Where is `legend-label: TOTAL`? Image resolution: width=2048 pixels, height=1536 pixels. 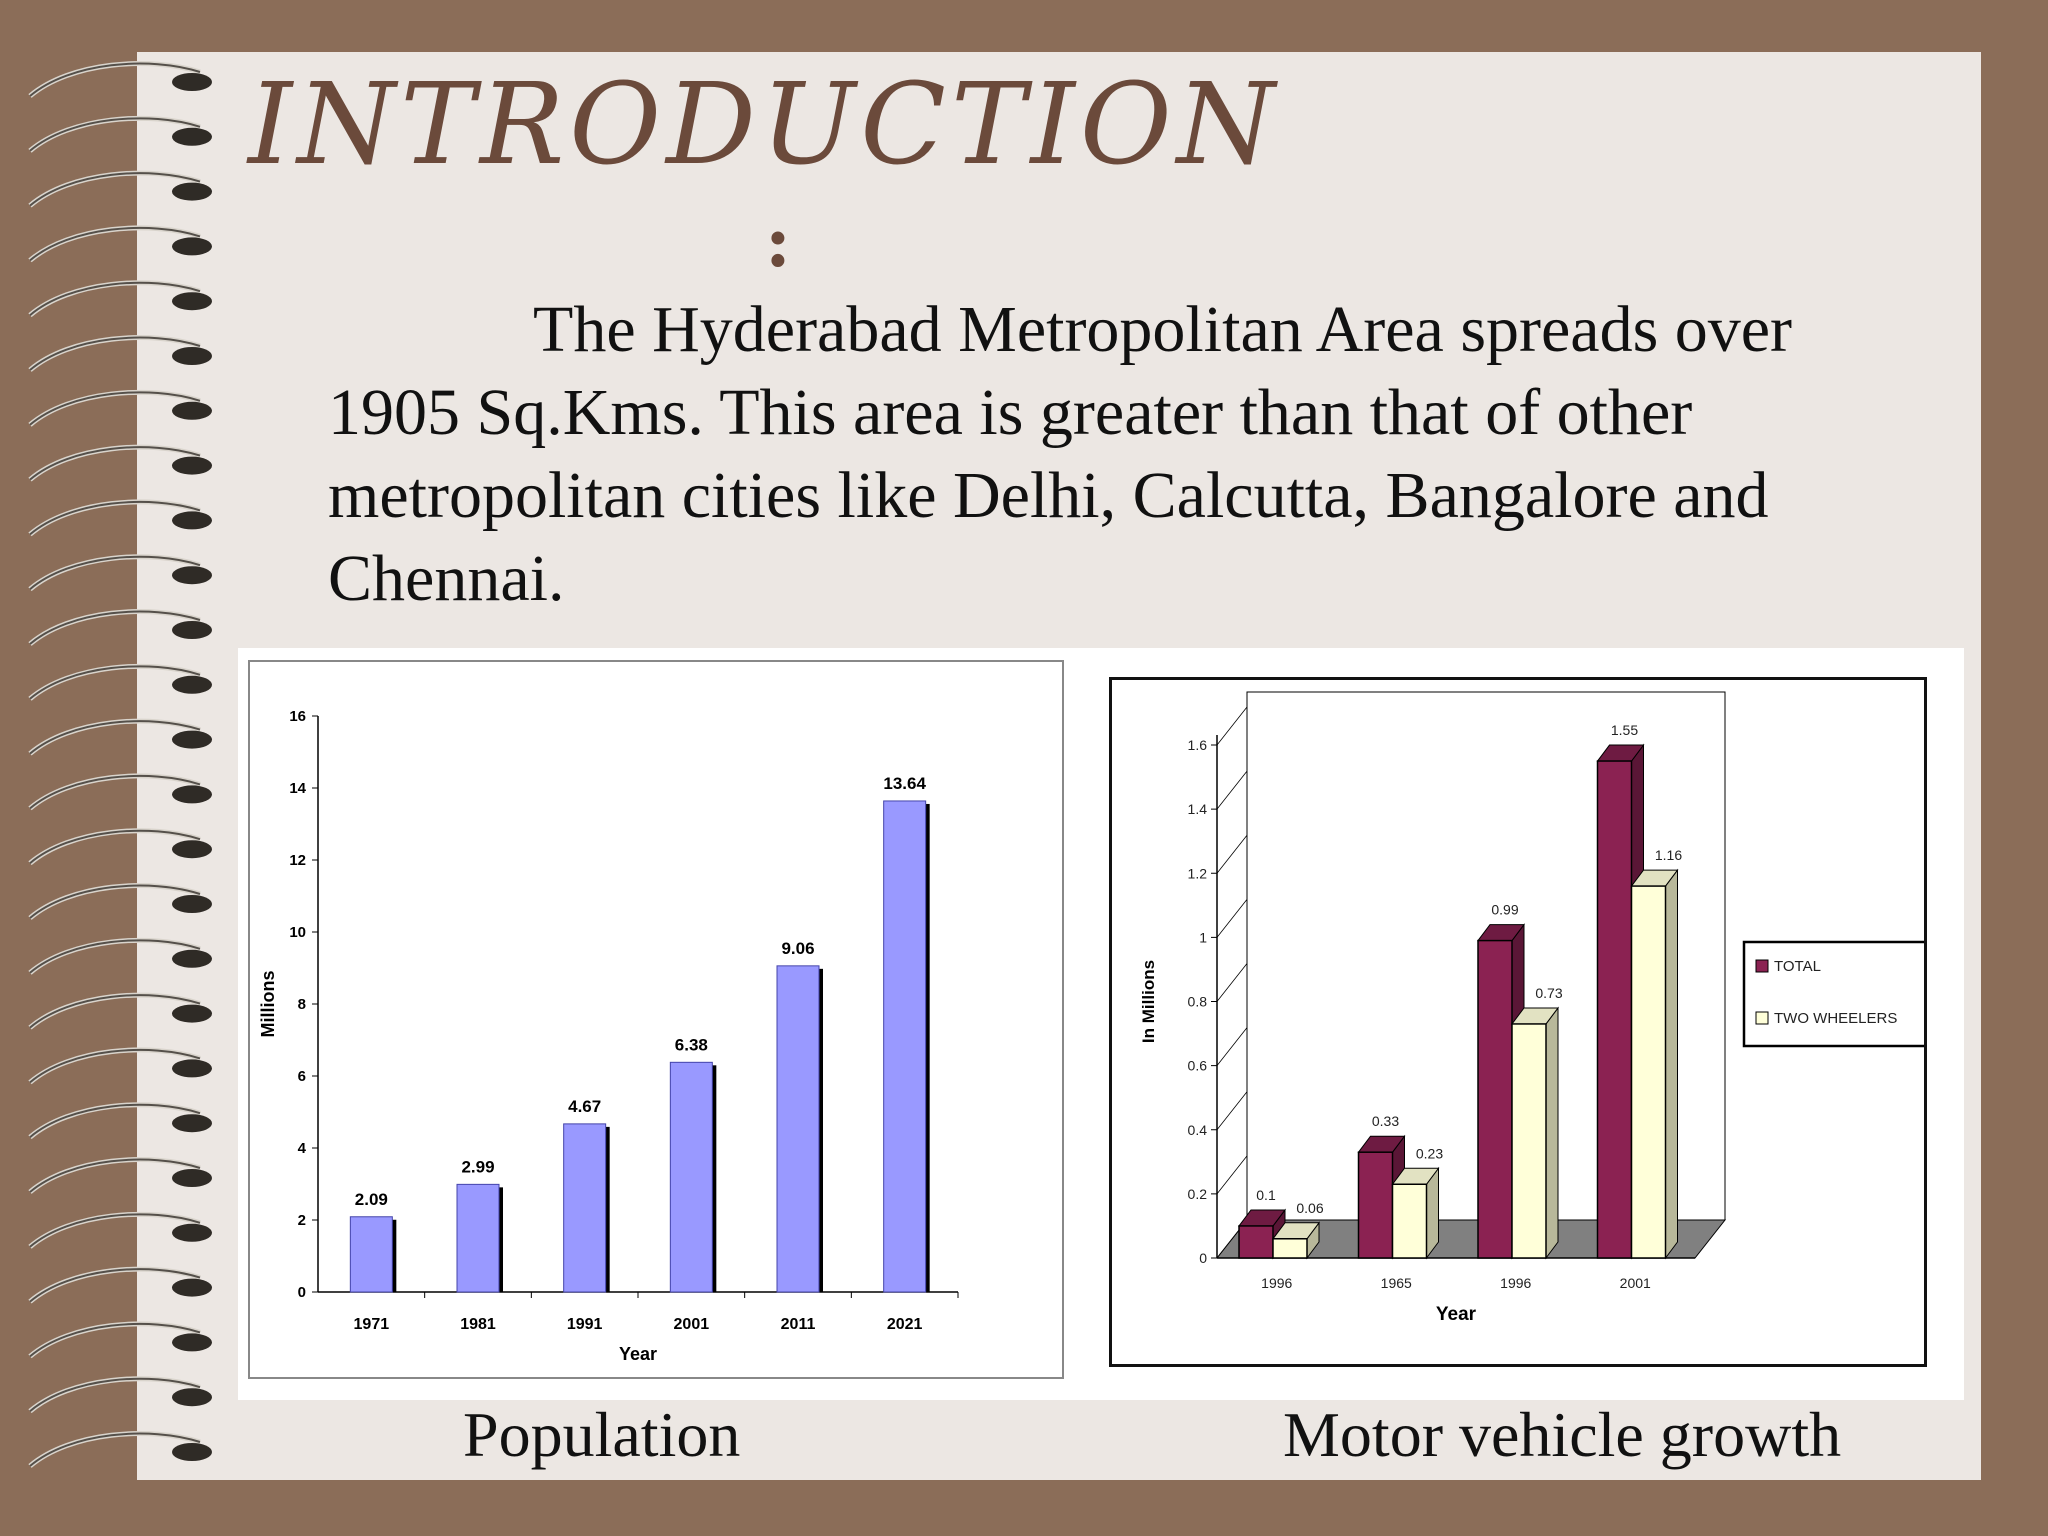
legend-label: TOTAL is located at coordinates (1797, 966).